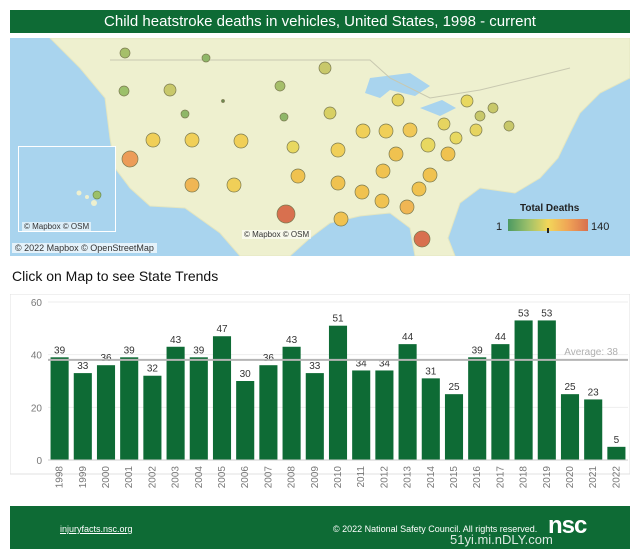 This screenshot has height=559, width=640. What do you see at coordinates (39, 461) in the screenshot?
I see `y-tick-label: 0` at bounding box center [39, 461].